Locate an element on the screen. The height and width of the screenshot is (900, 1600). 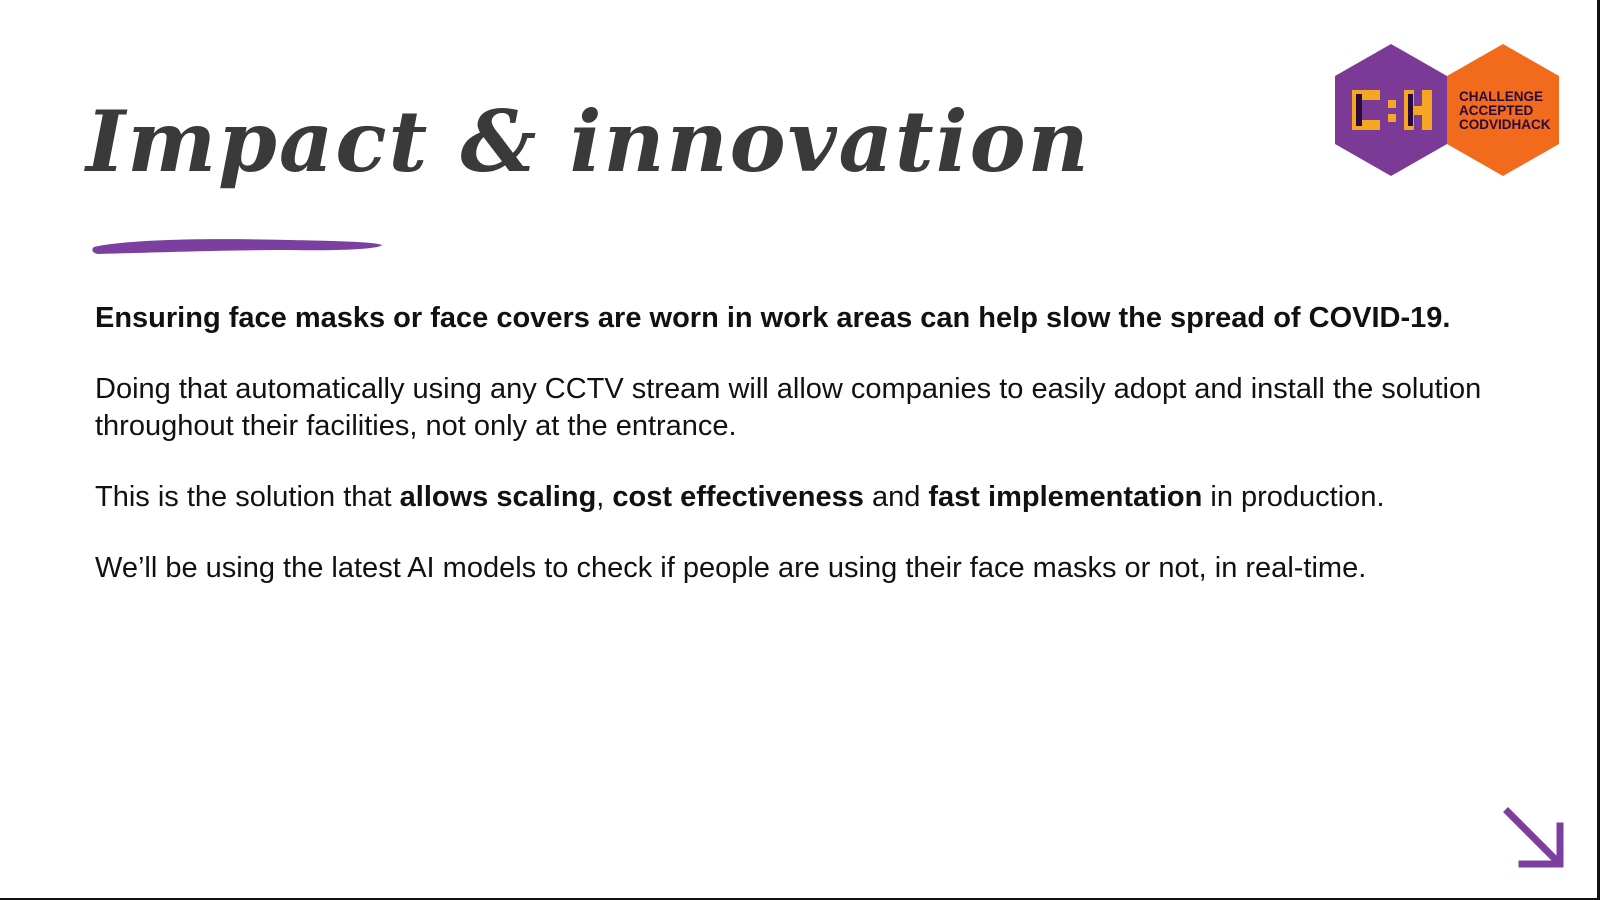
bold-cost-effectiveness: cost effectiveness is located at coordinates (738, 497).